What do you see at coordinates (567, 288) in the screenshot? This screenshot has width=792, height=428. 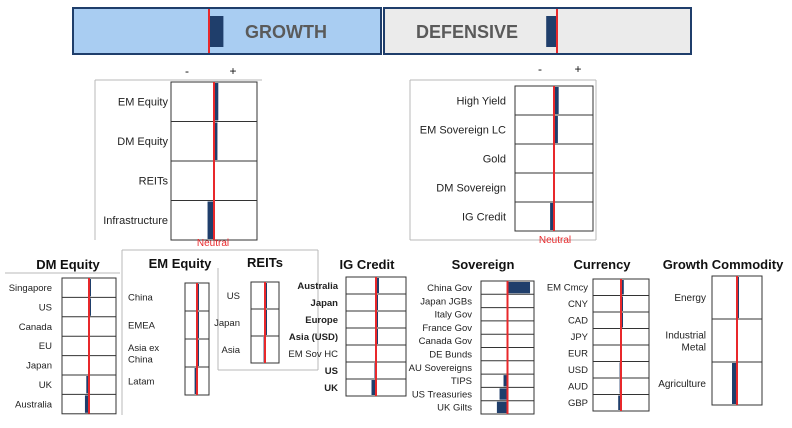 I see `category-label: EM Cmcy` at bounding box center [567, 288].